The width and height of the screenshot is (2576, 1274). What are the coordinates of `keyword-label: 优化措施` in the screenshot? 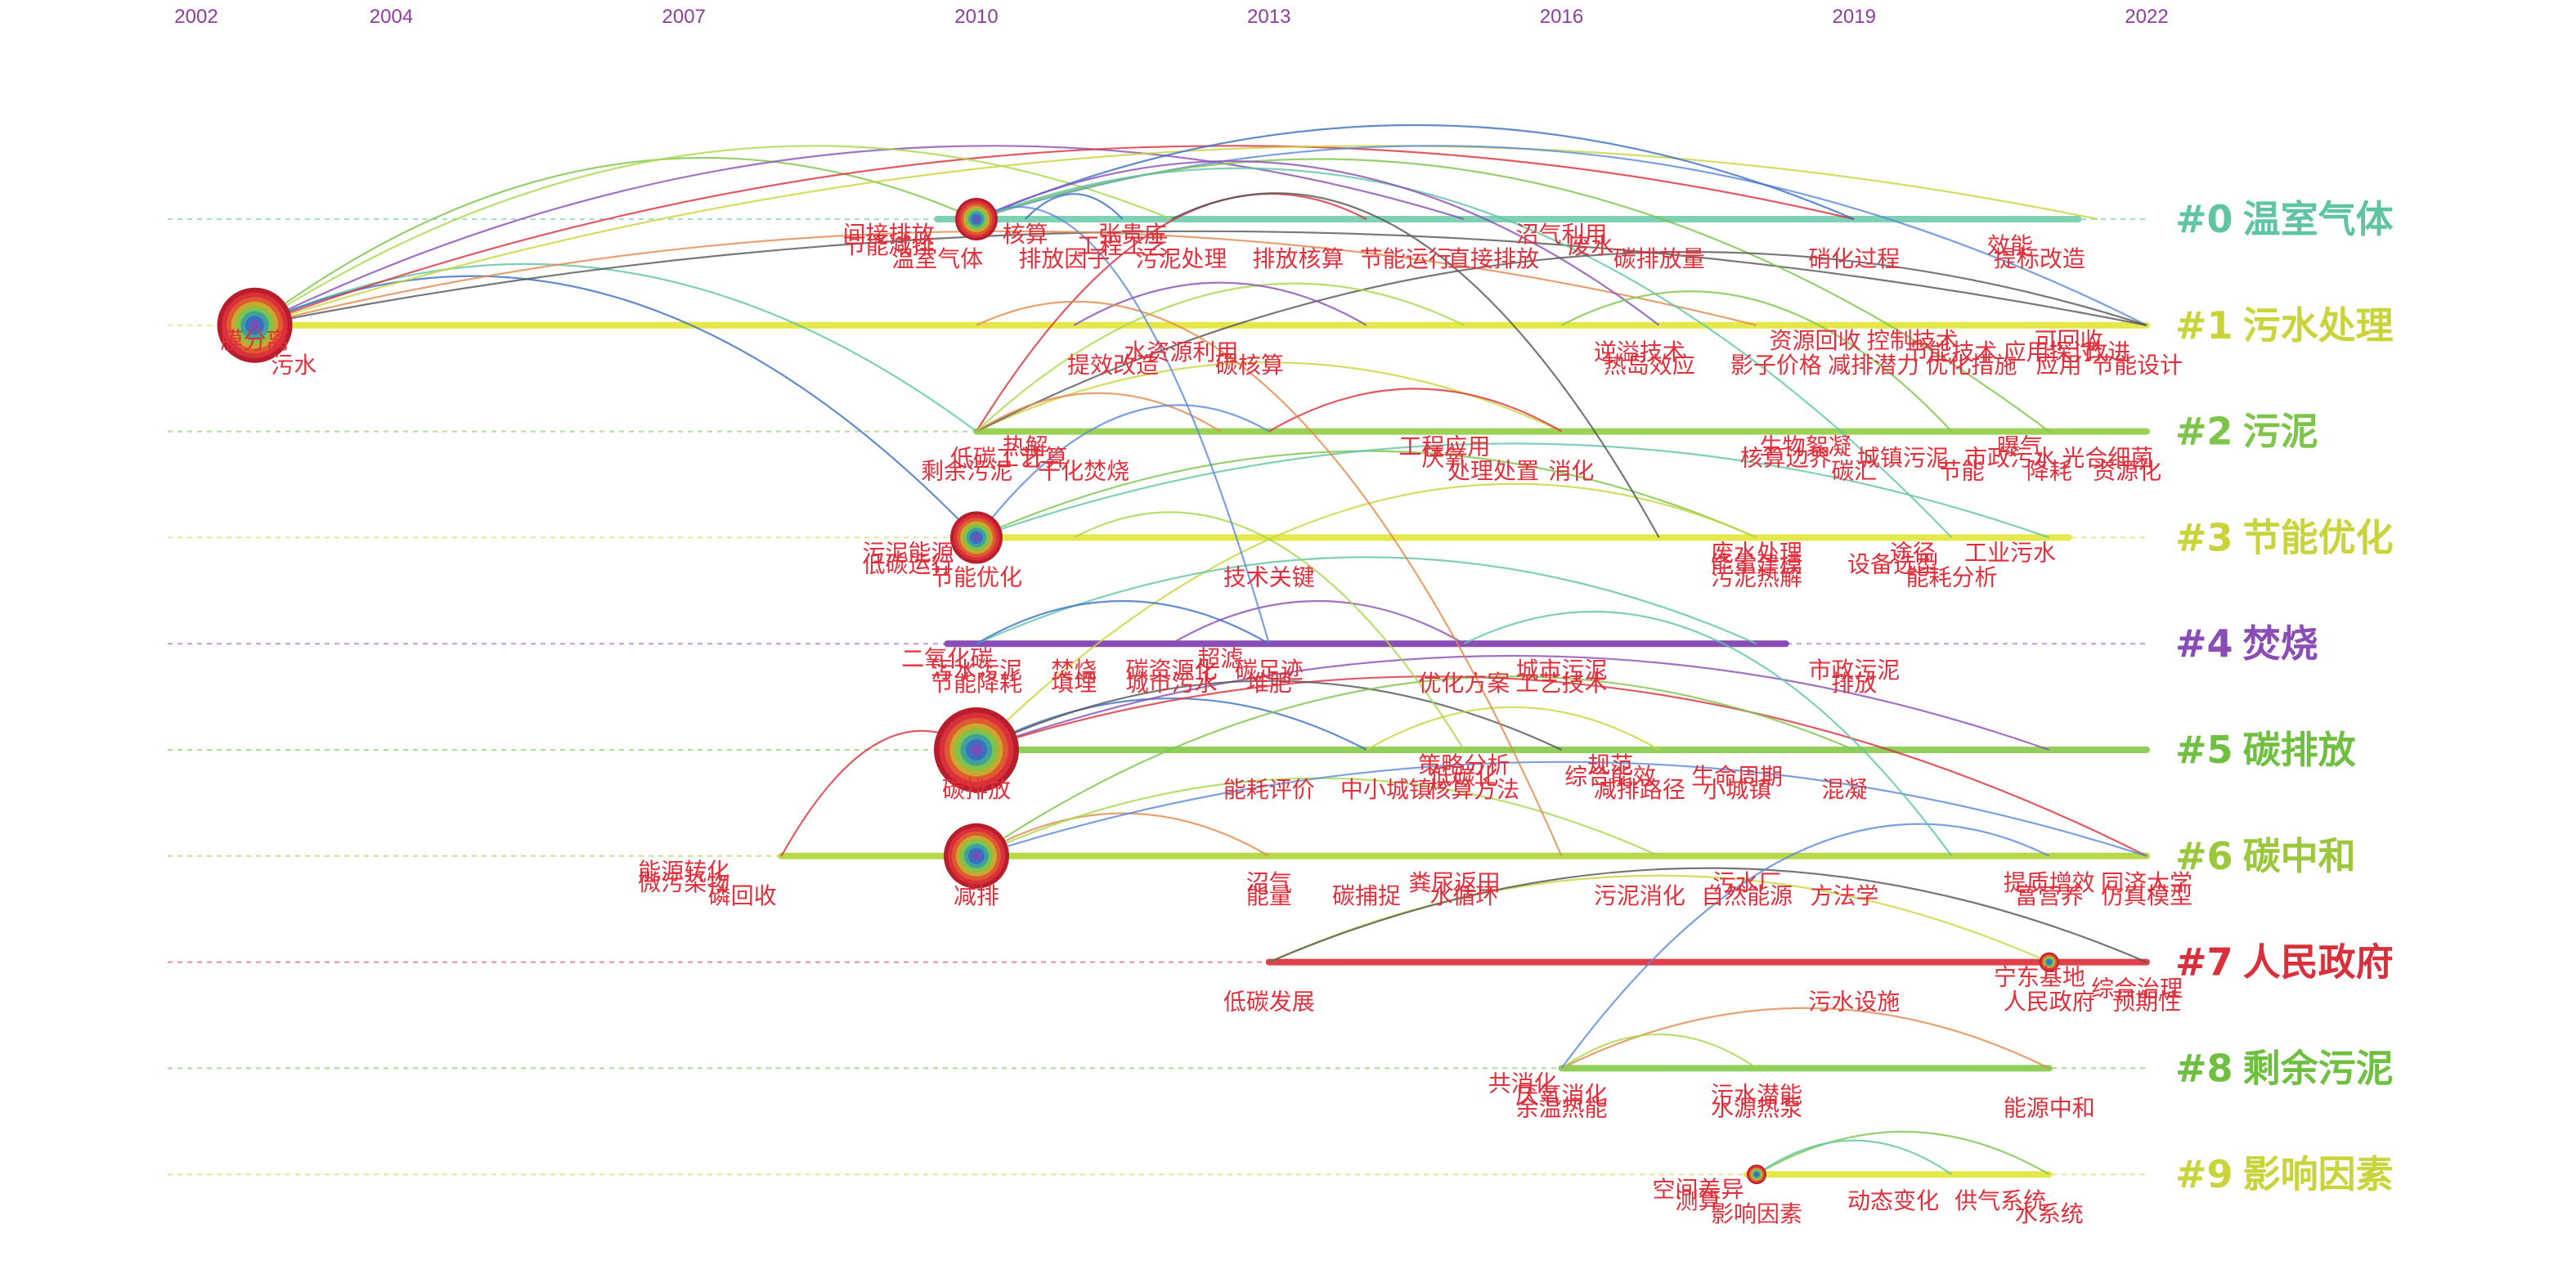 It's located at (1971, 365).